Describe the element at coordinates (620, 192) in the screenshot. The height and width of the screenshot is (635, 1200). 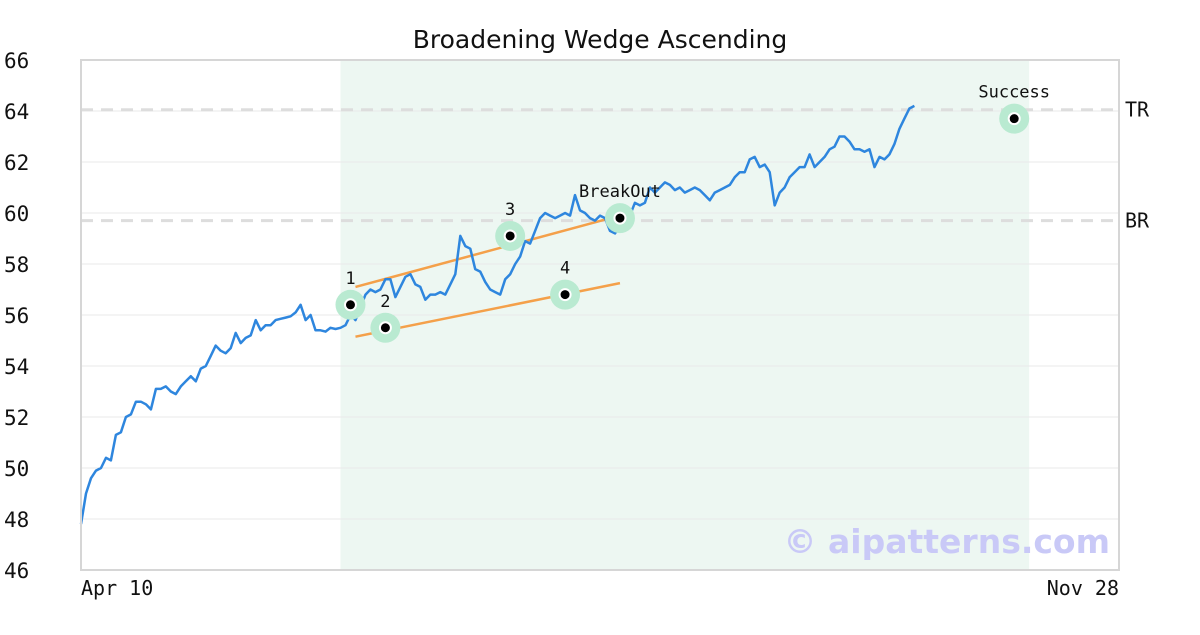
I see `marker-label: BreakOut` at that location.